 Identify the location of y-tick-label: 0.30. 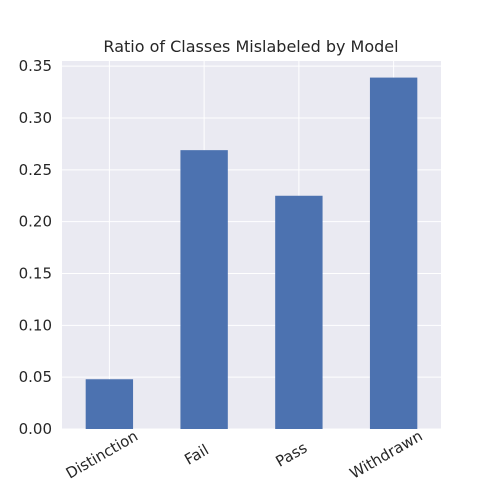
(35, 118).